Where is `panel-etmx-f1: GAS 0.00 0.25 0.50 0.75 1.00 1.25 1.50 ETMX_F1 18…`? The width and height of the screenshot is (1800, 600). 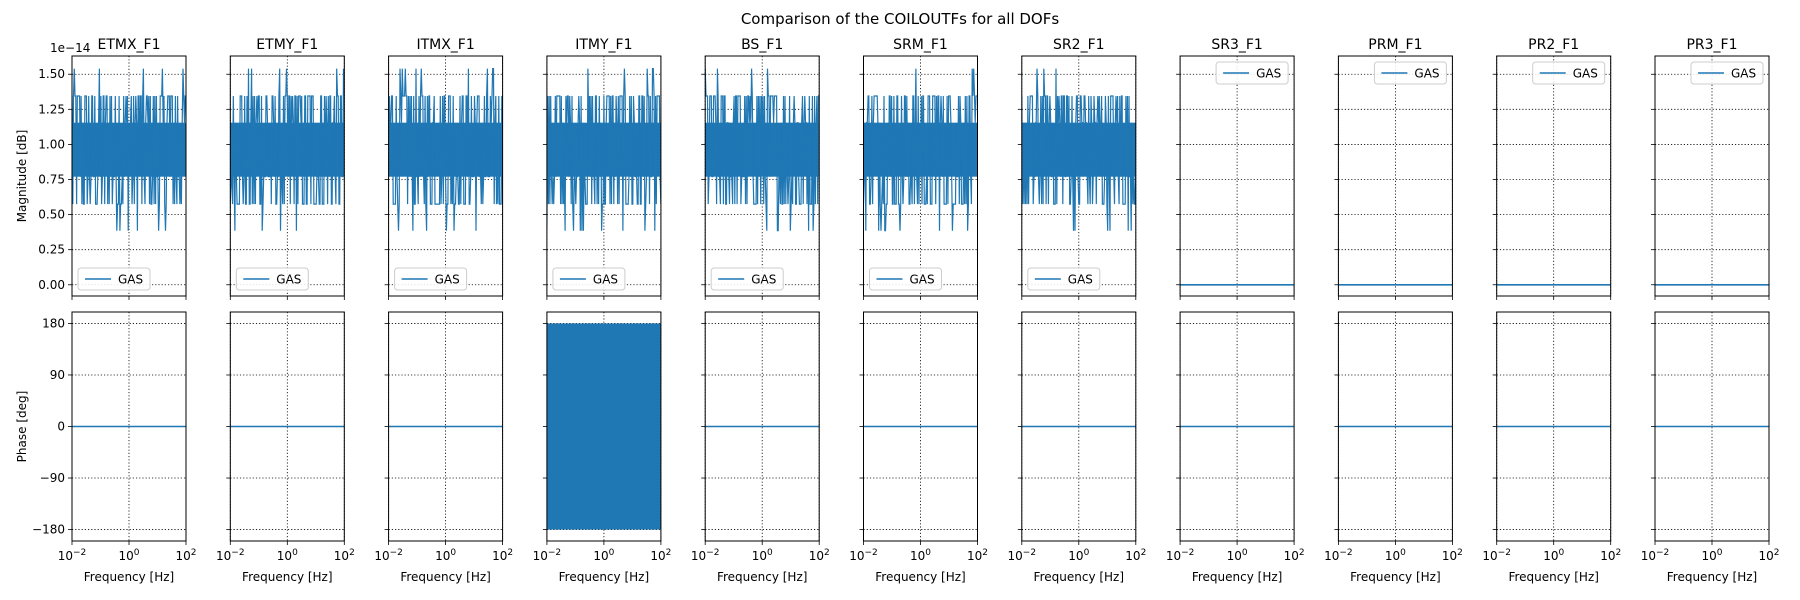 panel-etmx-f1: GAS 0.00 0.25 0.50 0.75 1.00 1.25 1.50 ETMX_F1 18… is located at coordinates (114, 310).